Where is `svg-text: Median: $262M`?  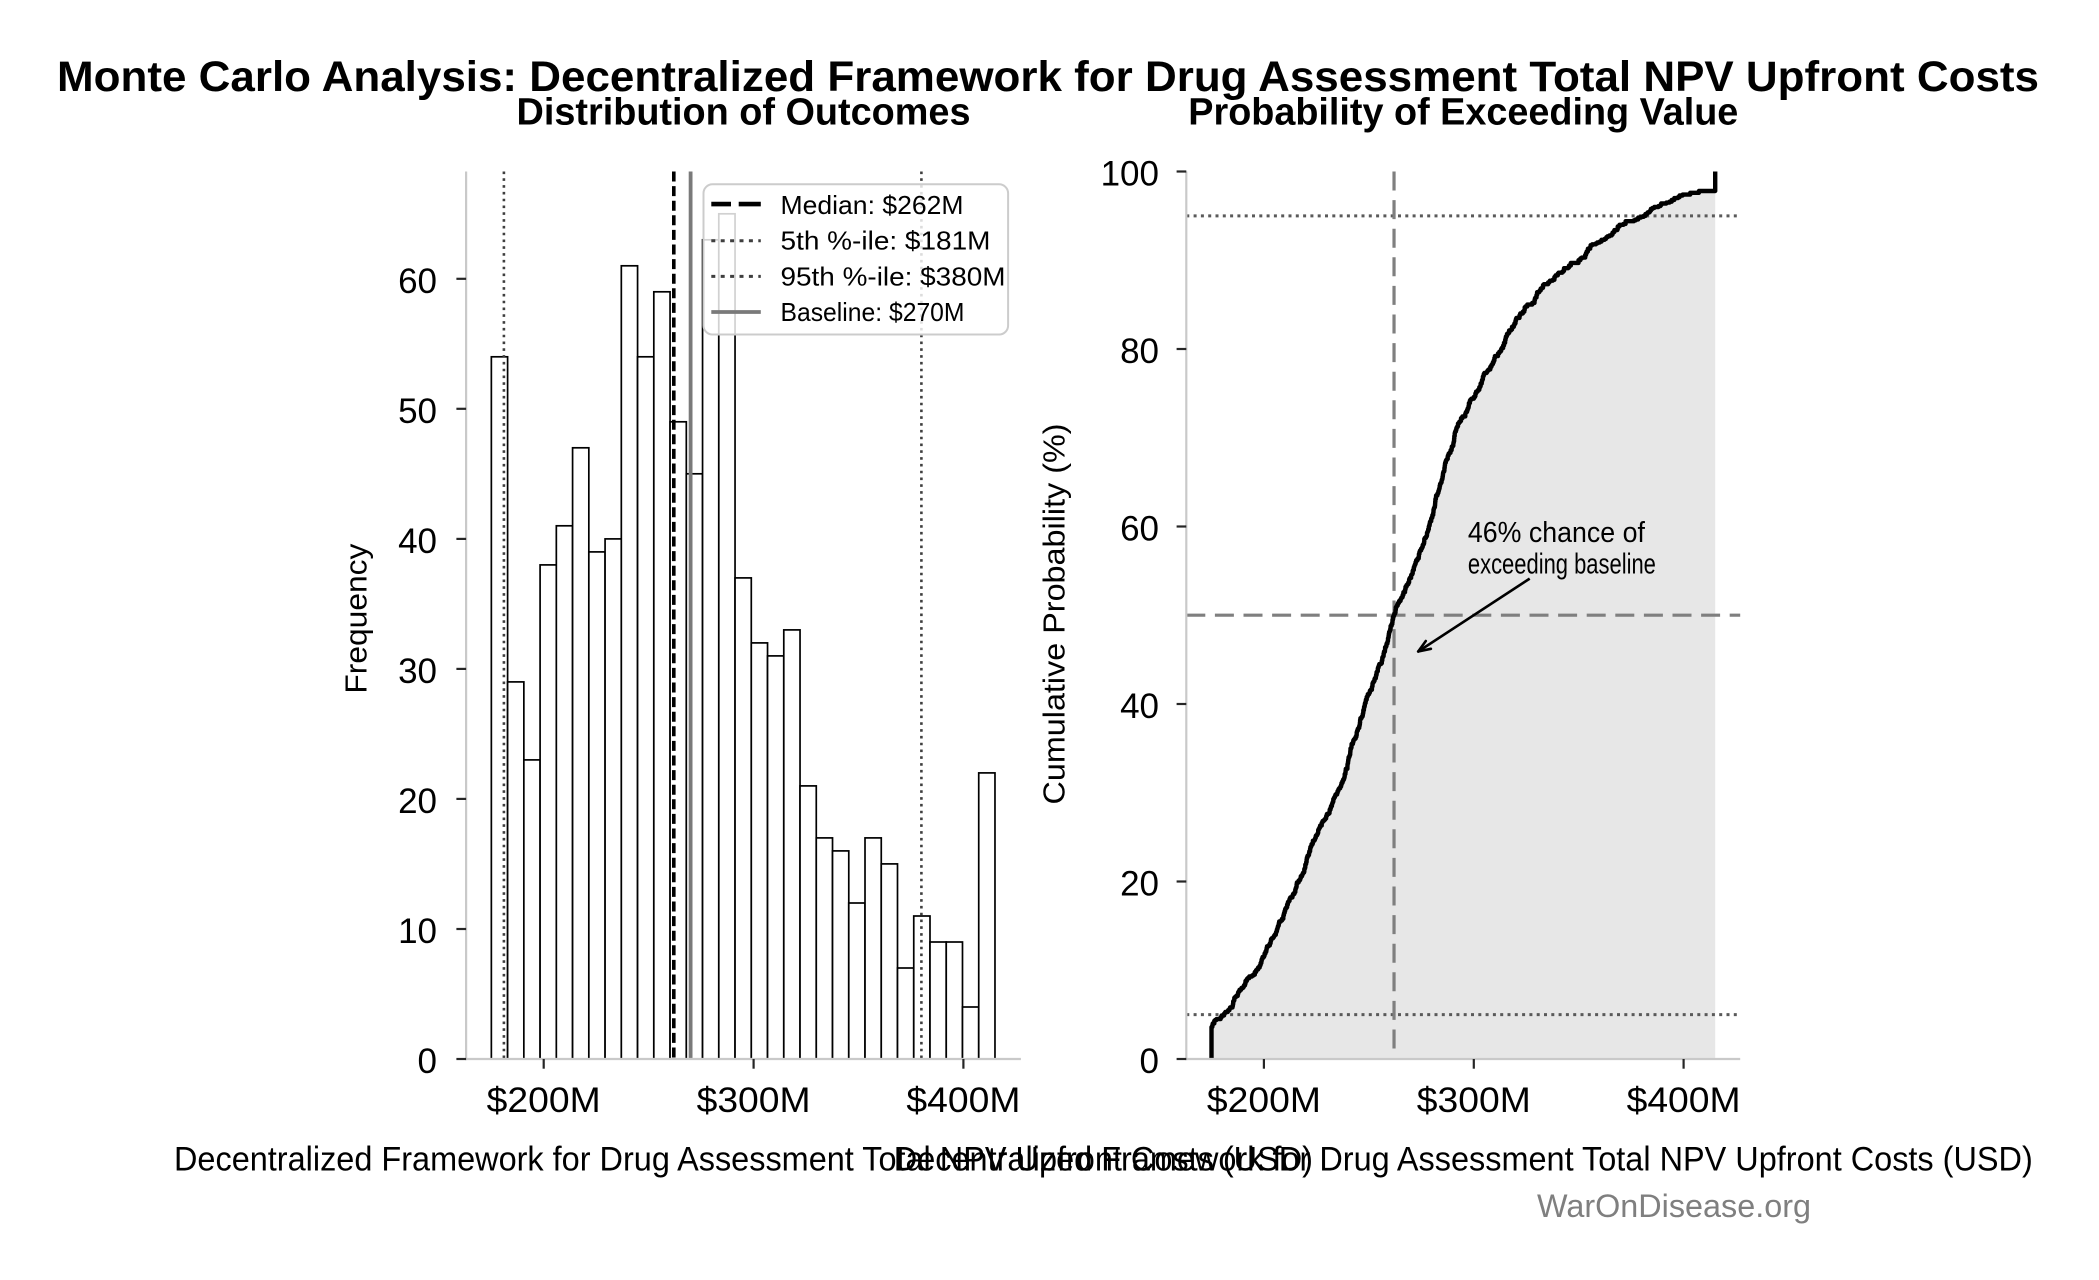
svg-text: Median: $262M is located at coordinates (872, 205).